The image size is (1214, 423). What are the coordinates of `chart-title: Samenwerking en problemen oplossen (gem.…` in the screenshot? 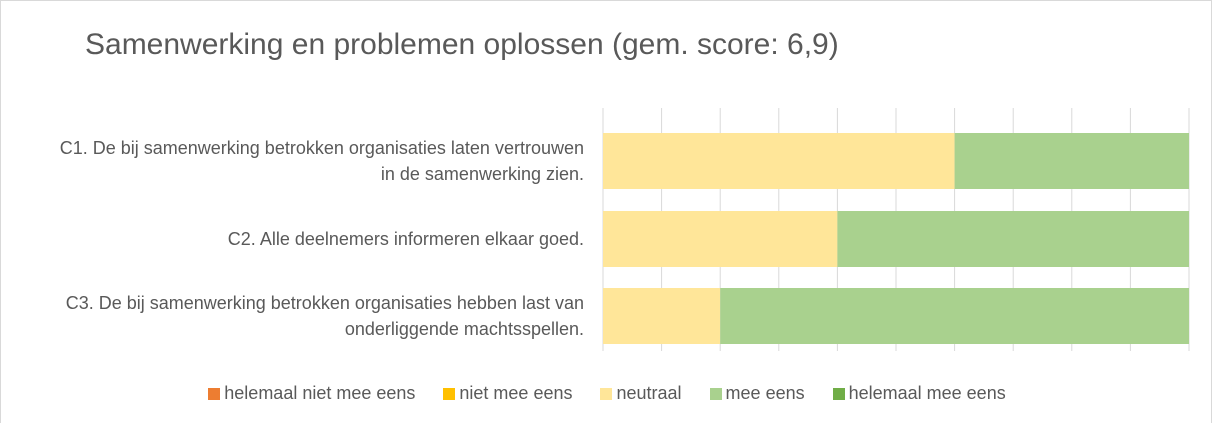 It's located at (462, 44).